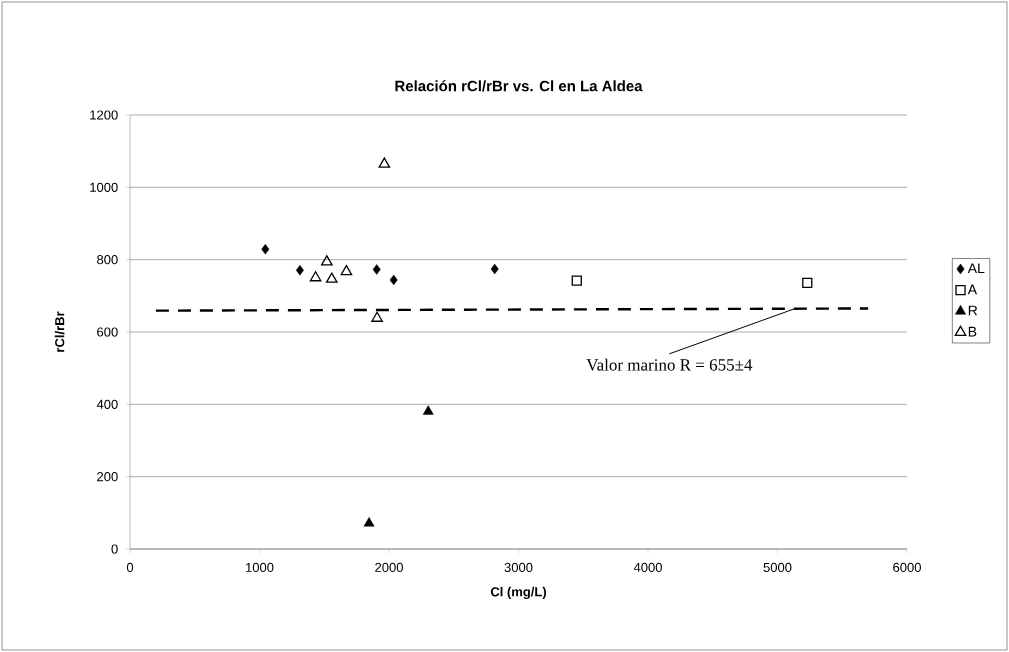 This screenshot has width=1009, height=652. Describe the element at coordinates (518, 593) in the screenshot. I see `x-axis-title: Cl (mg/L)` at that location.